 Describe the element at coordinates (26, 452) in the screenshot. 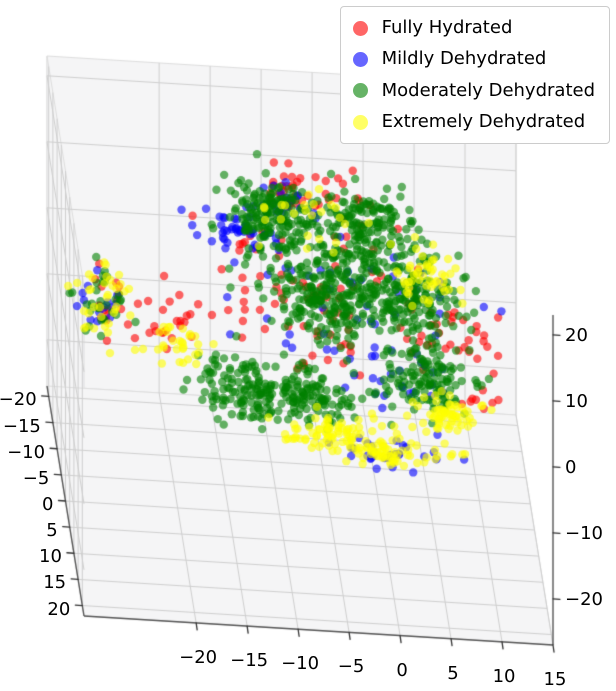

I see `y-tick-label: −10` at that location.